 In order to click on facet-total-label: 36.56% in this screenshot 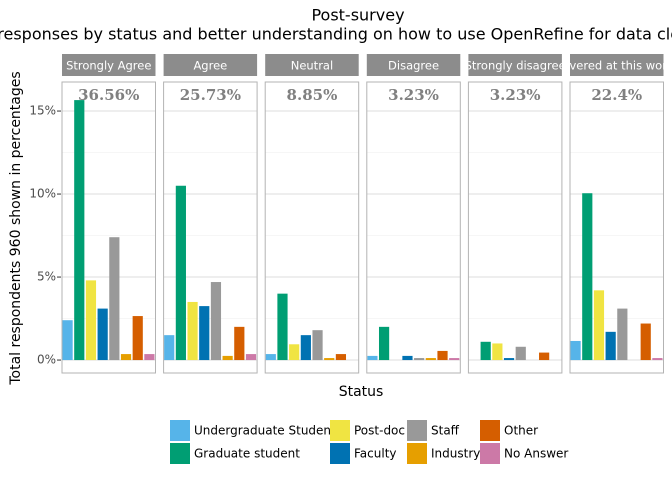, I will do `click(108, 95)`.